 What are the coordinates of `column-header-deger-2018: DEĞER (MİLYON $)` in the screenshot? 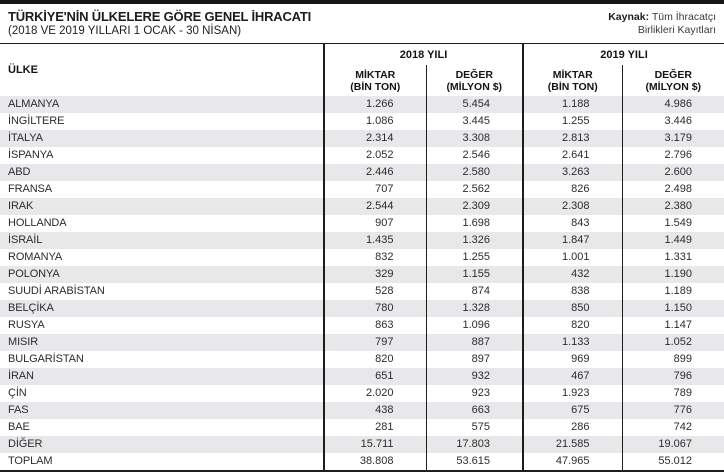 It's located at (474, 80).